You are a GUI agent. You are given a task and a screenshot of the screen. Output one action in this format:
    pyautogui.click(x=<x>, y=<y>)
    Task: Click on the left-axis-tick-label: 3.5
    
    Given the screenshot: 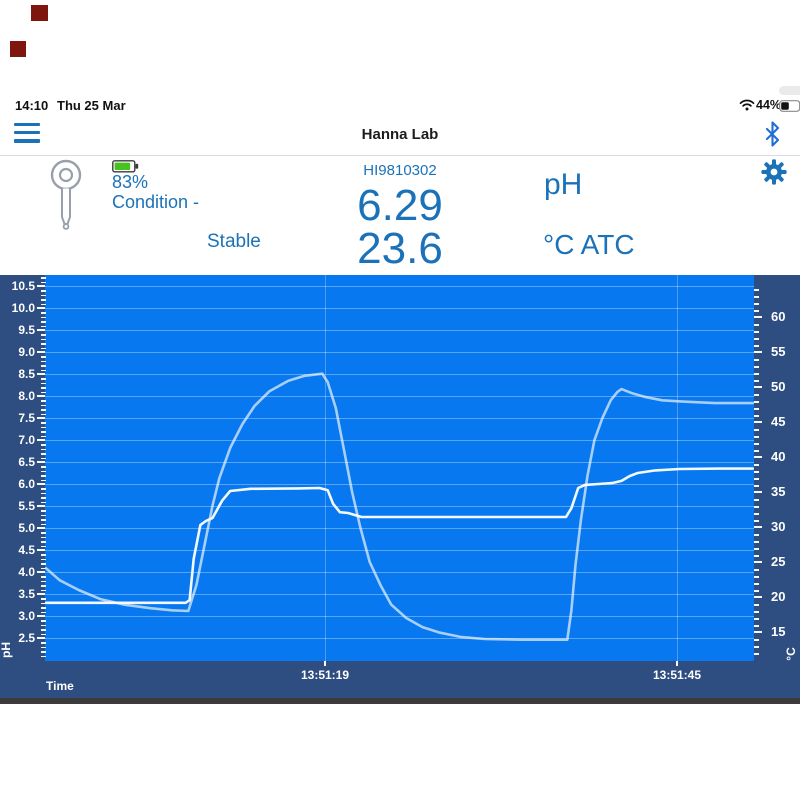 What is the action you would take?
    pyautogui.click(x=26, y=594)
    